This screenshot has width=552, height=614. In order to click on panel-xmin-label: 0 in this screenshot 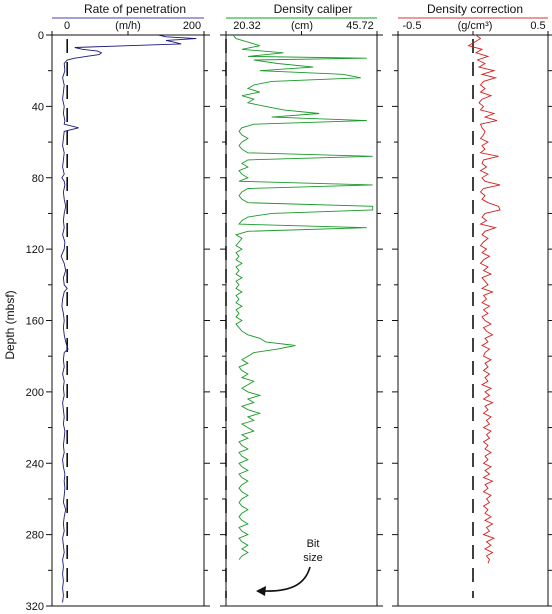, I will do `click(67, 26)`.